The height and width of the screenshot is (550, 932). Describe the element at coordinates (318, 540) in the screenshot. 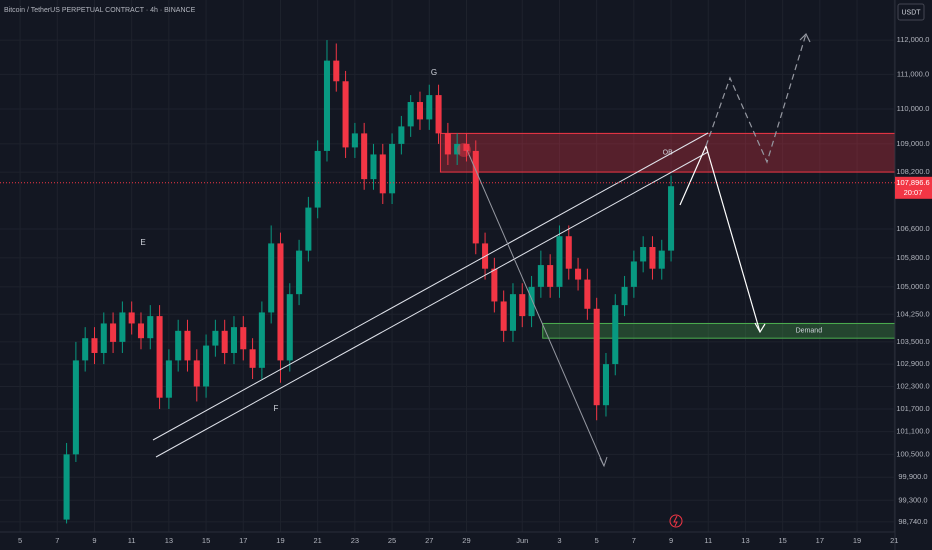

I see `x-tick-label: 21` at that location.